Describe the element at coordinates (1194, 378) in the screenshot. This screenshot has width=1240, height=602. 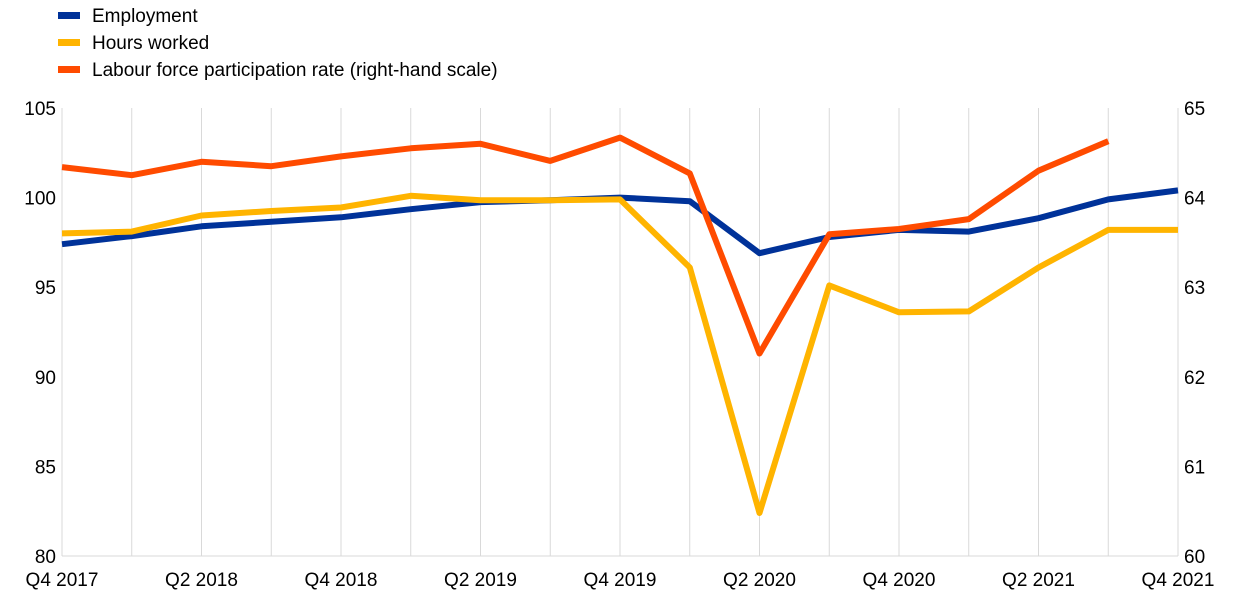
I see `y-tick-label-right: 62` at that location.